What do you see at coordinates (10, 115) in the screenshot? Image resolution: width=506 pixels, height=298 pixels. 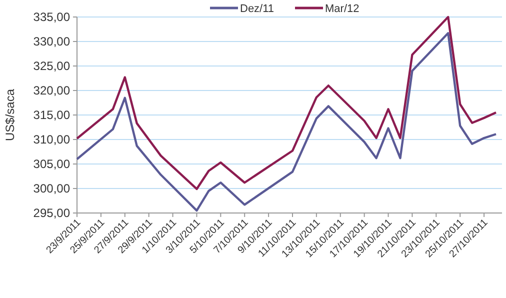 I see `y-axis-title: US$/saca` at bounding box center [10, 115].